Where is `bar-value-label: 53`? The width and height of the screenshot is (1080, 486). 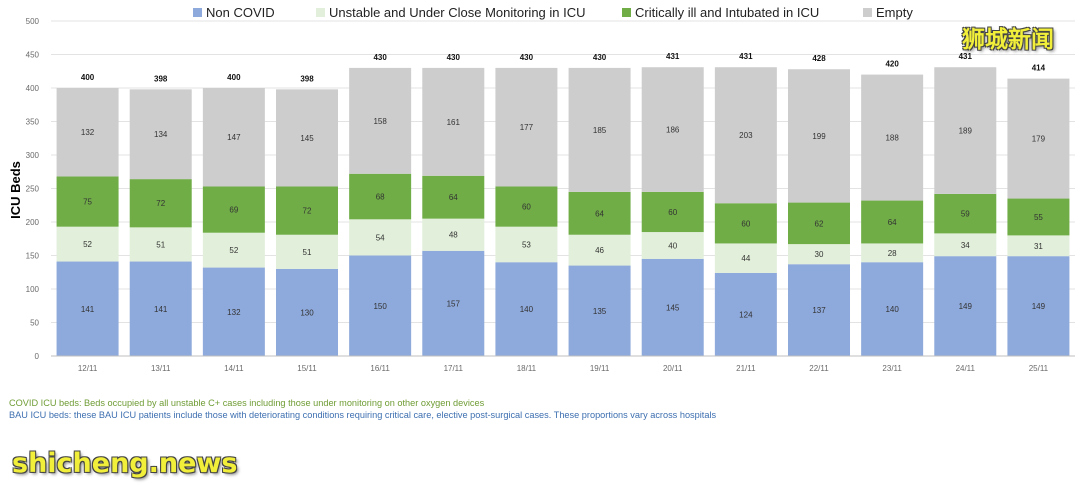 bar-value-label: 53 is located at coordinates (526, 244).